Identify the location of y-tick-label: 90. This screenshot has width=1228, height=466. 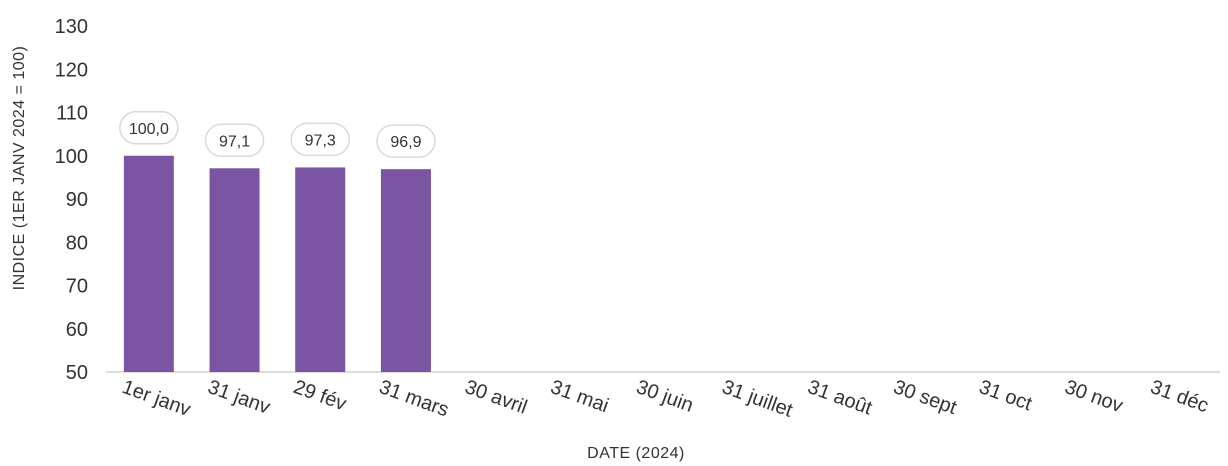
(77, 200).